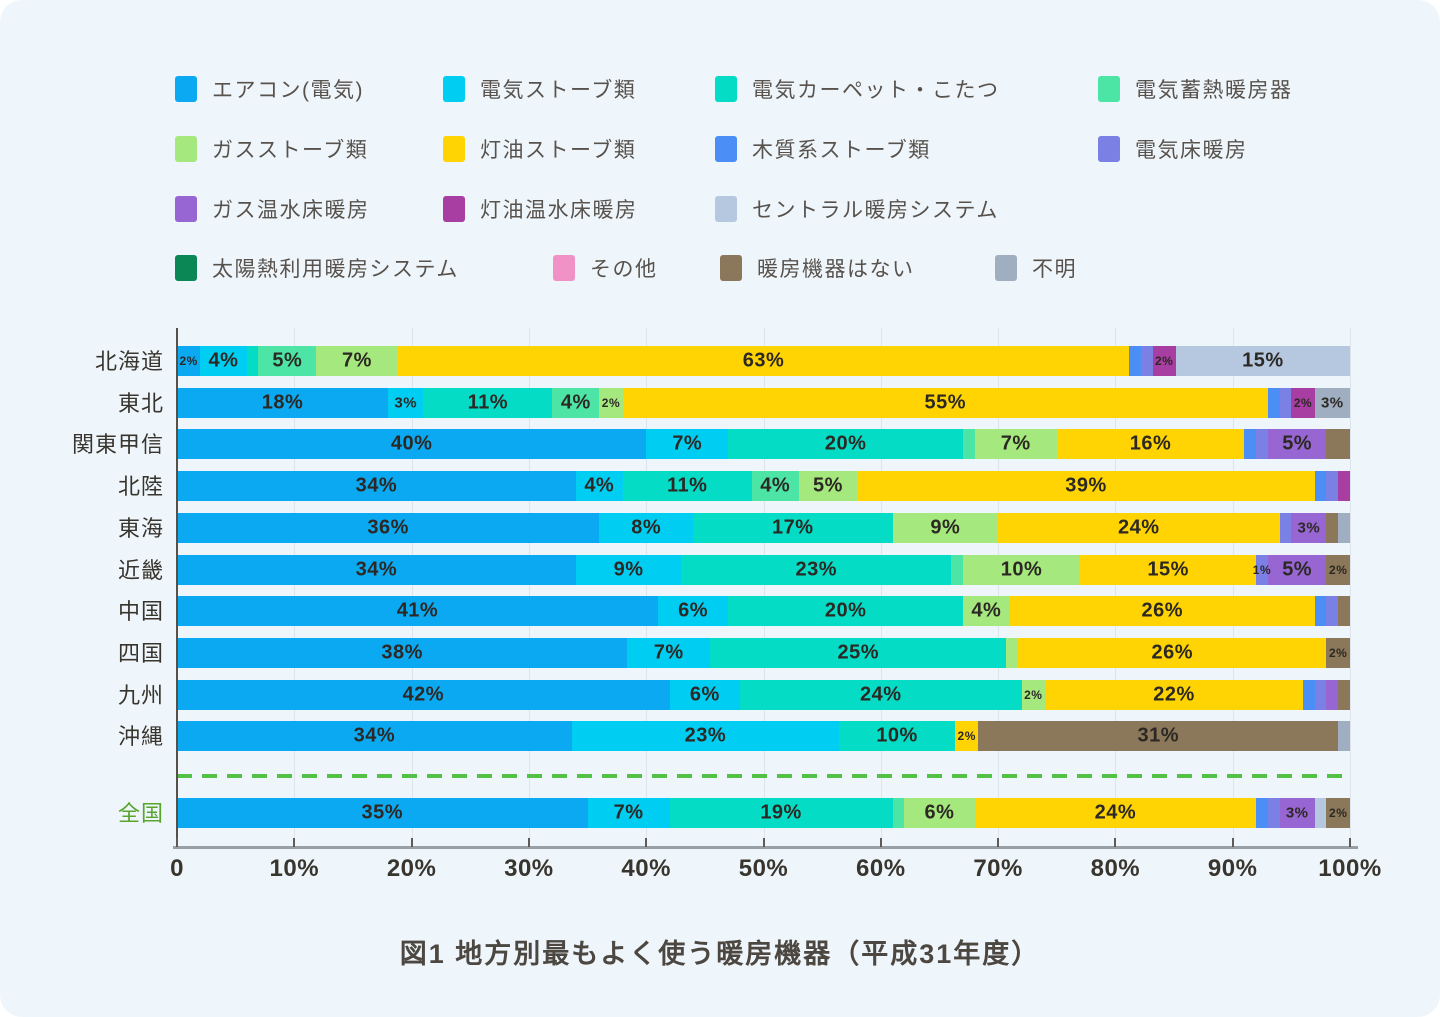  Describe the element at coordinates (836, 269) in the screenshot. I see `legend-item-label: 暖房機器はない` at that location.